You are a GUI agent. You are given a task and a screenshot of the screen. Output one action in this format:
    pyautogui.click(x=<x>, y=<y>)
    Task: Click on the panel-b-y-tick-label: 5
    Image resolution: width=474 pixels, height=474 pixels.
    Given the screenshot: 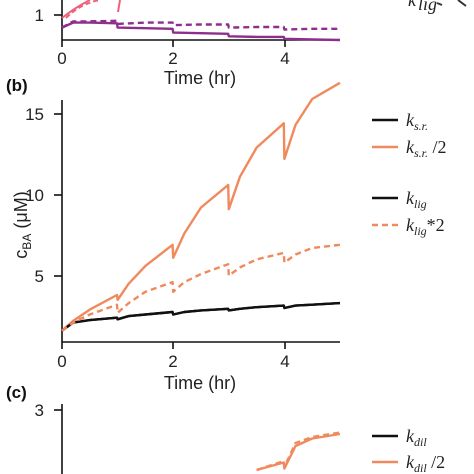 What is the action you would take?
    pyautogui.click(x=39, y=276)
    